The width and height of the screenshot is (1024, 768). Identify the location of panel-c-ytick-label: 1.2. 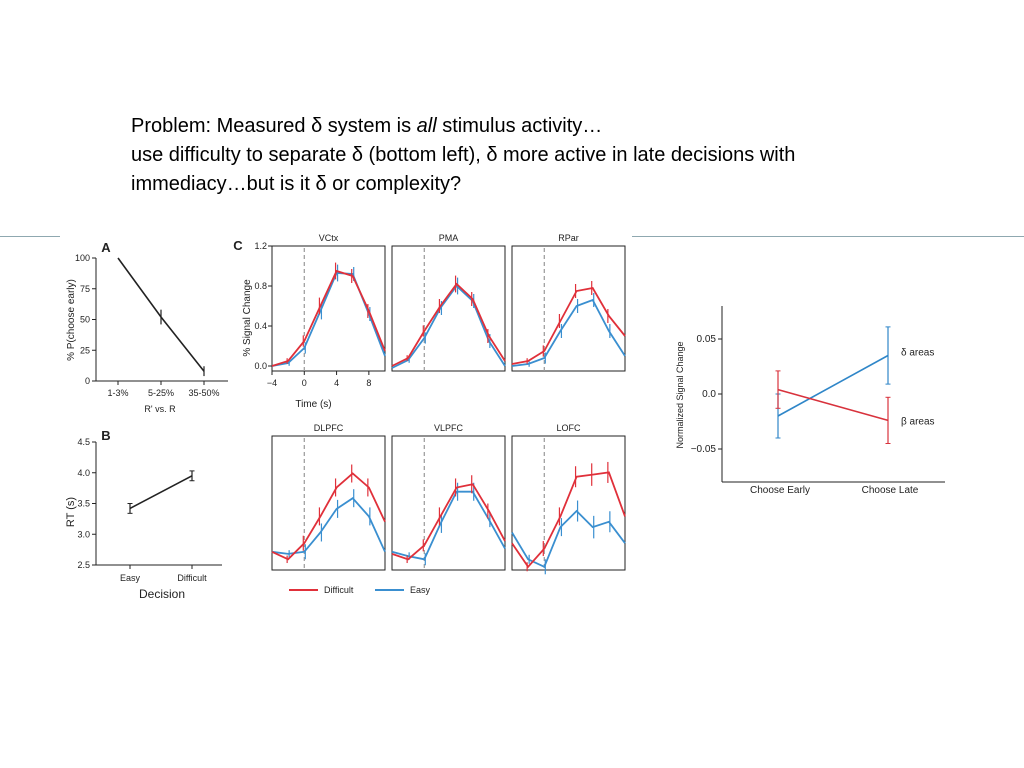
(260, 246).